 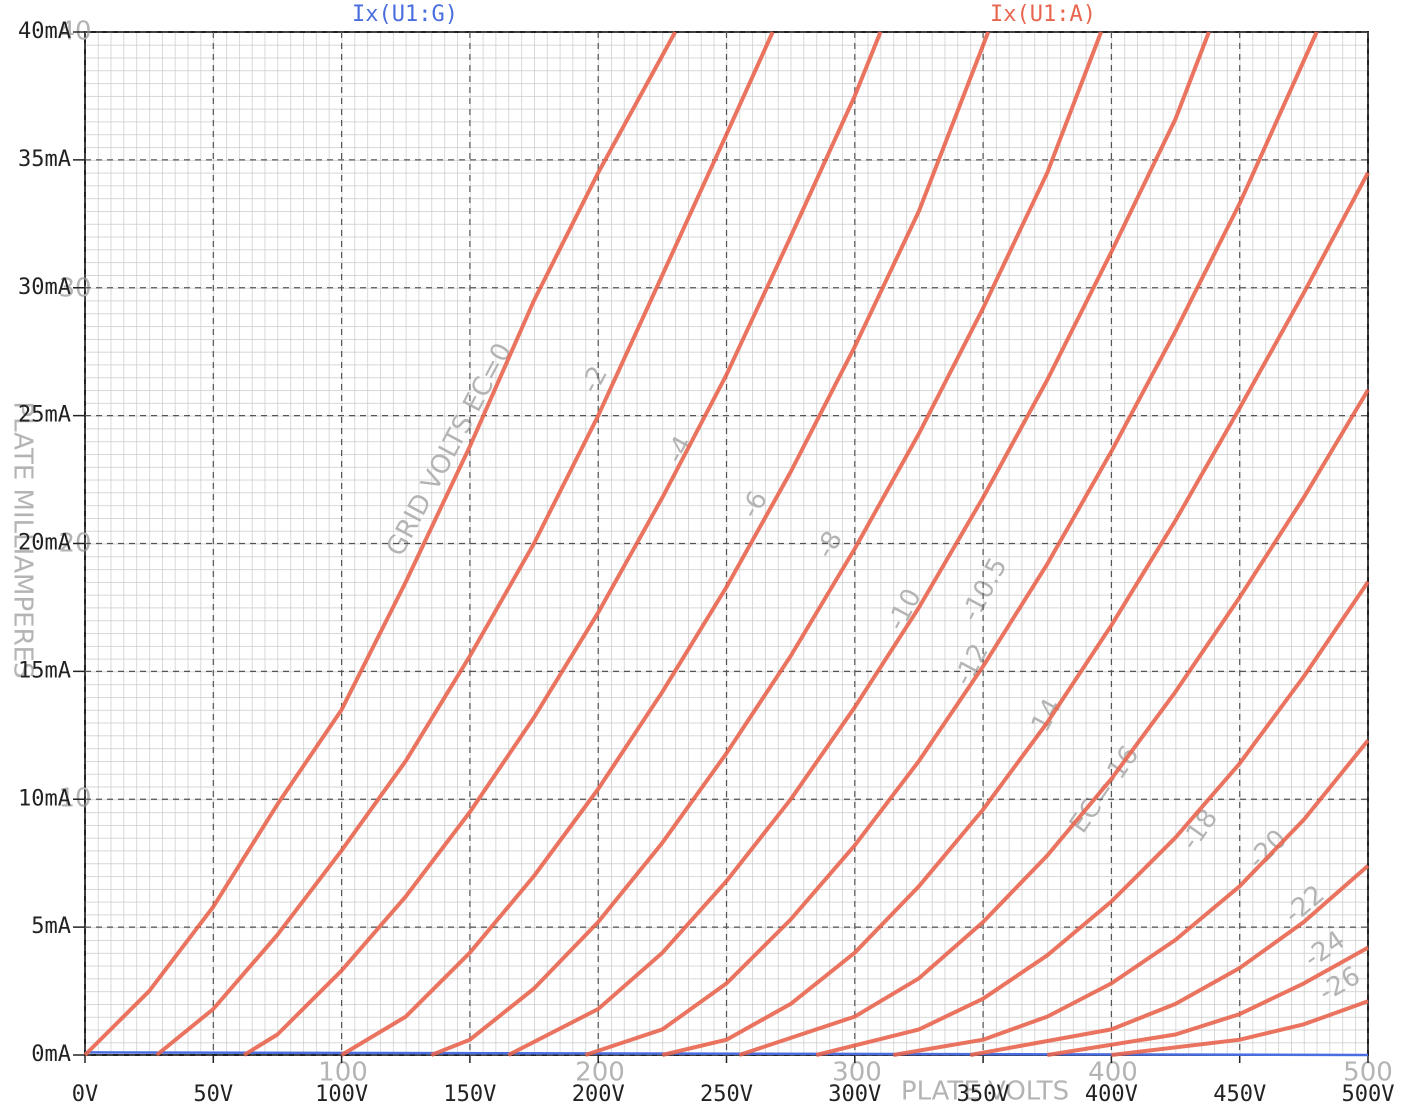 I want to click on scan-label: PLATE MILLIAMPERES, so click(x=23, y=539).